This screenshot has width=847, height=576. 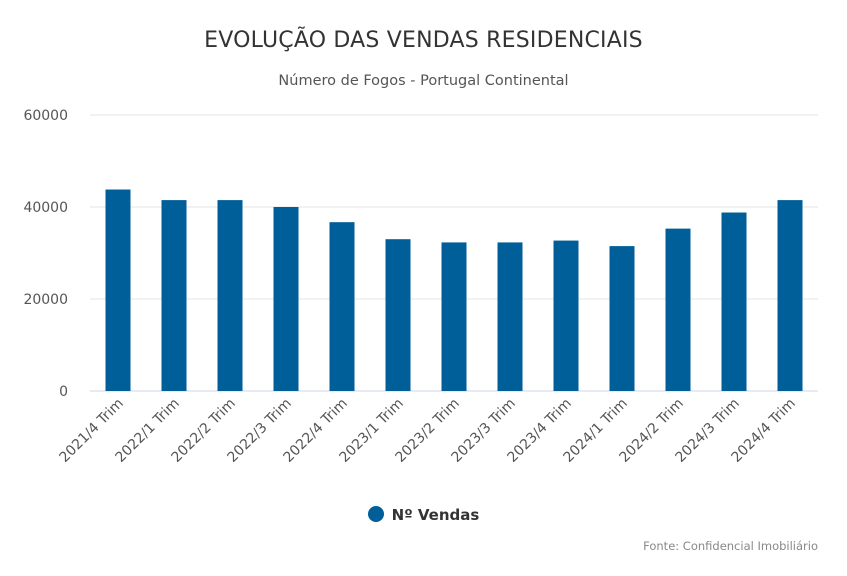 What do you see at coordinates (423, 40) in the screenshot?
I see `chart-title: EVOLUÇÃO DAS VENDAS RESIDENCIAIS` at bounding box center [423, 40].